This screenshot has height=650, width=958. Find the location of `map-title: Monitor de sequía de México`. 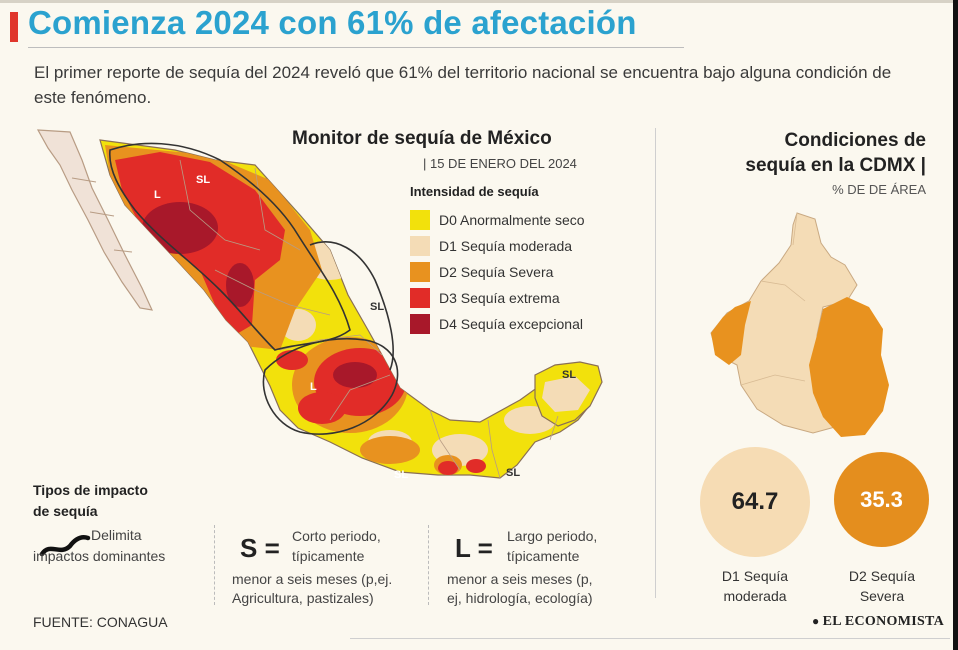

map-title: Monitor de sequía de México is located at coordinates (422, 138).